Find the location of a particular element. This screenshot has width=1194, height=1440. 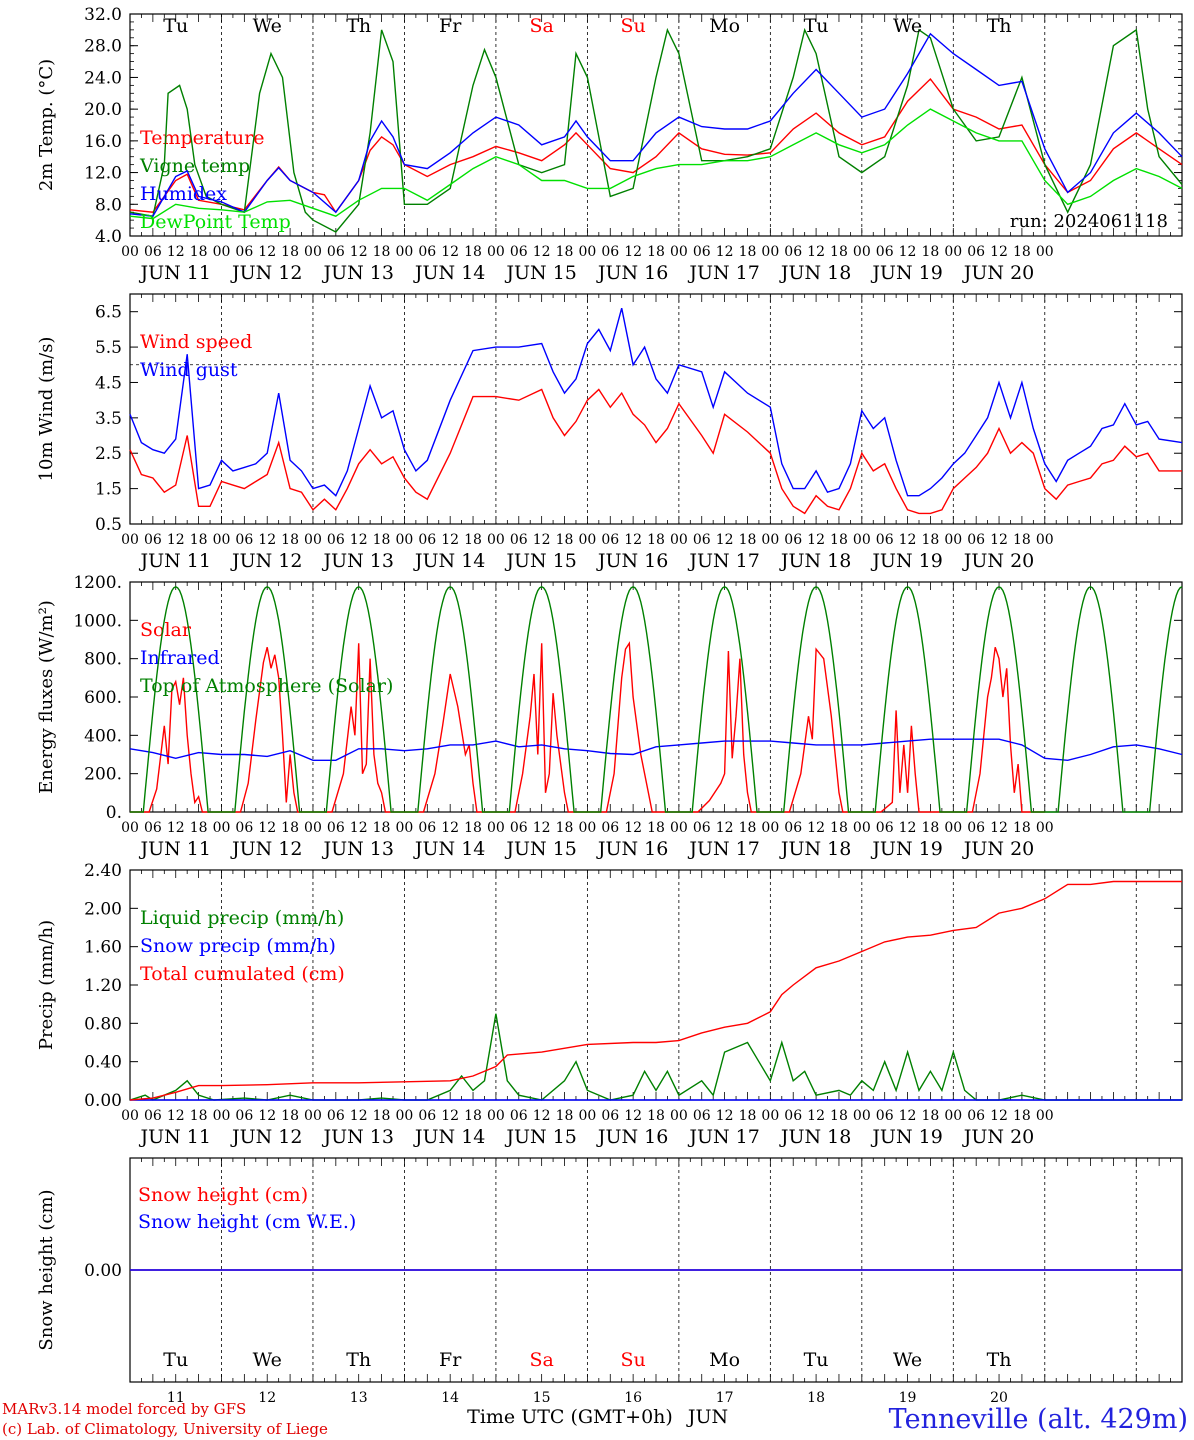

day-number-label: 19 is located at coordinates (908, 1398).